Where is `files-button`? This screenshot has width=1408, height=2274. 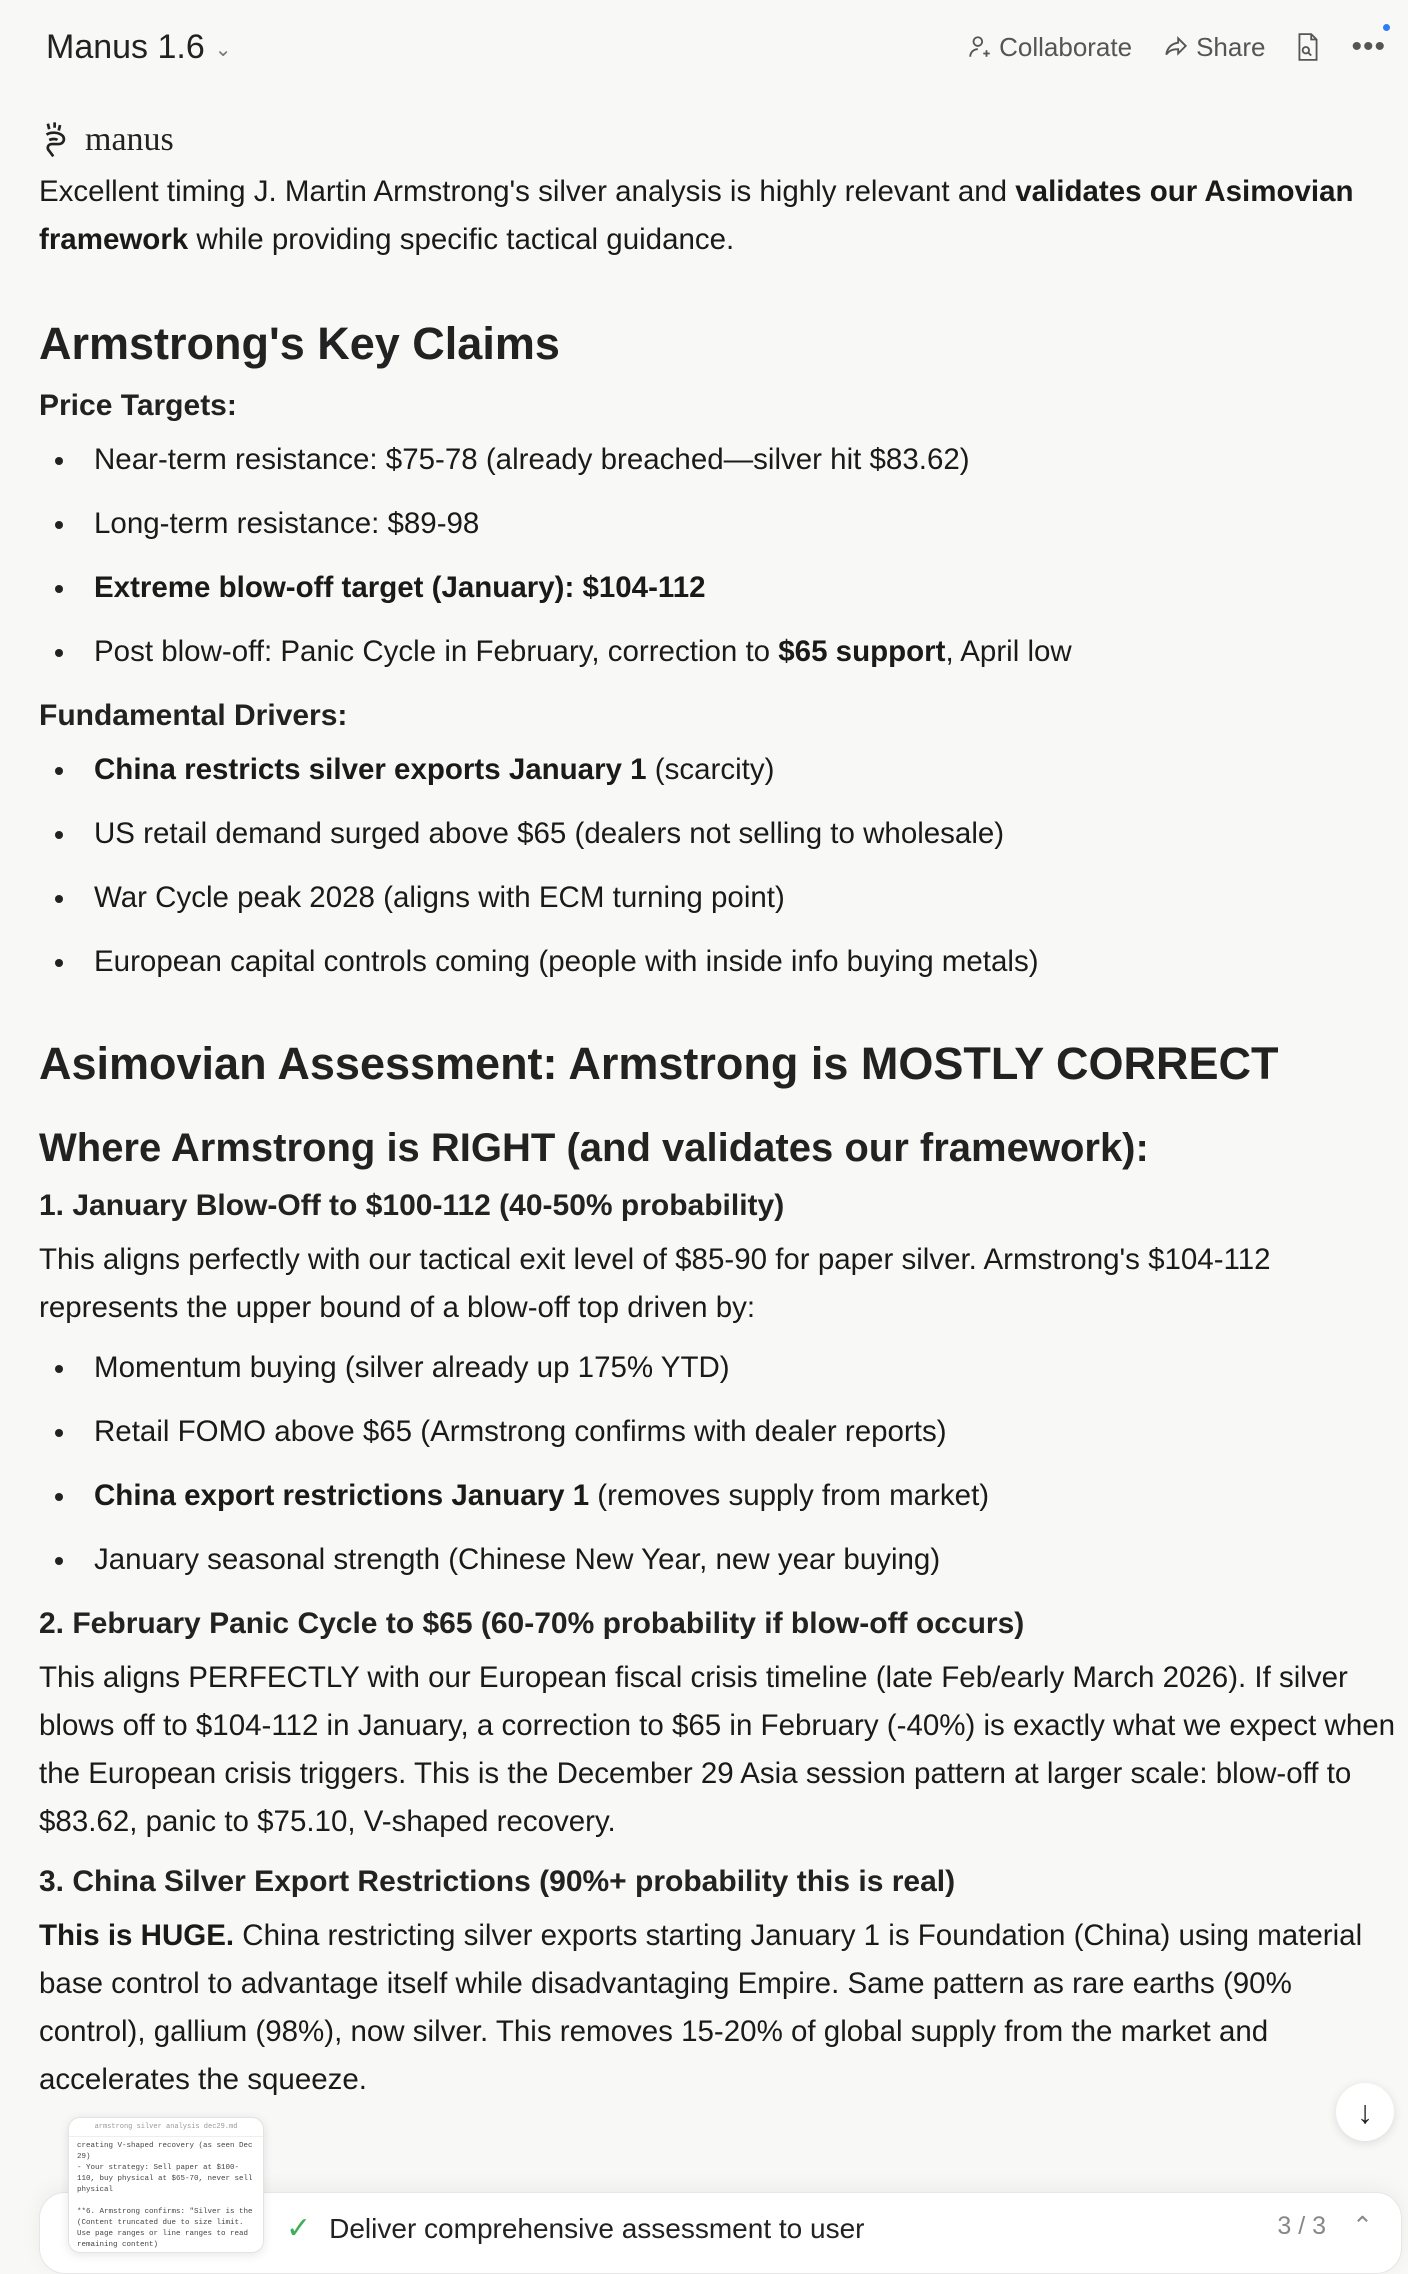
files-button is located at coordinates (1308, 47).